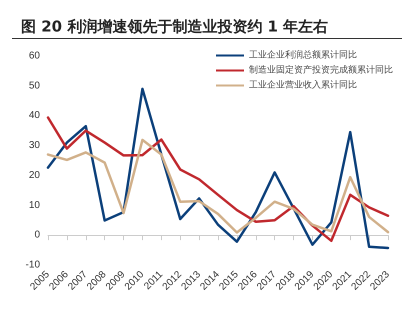 The width and height of the screenshot is (414, 321). Describe the element at coordinates (37, 235) in the screenshot. I see `y-tick-label: 0` at that location.